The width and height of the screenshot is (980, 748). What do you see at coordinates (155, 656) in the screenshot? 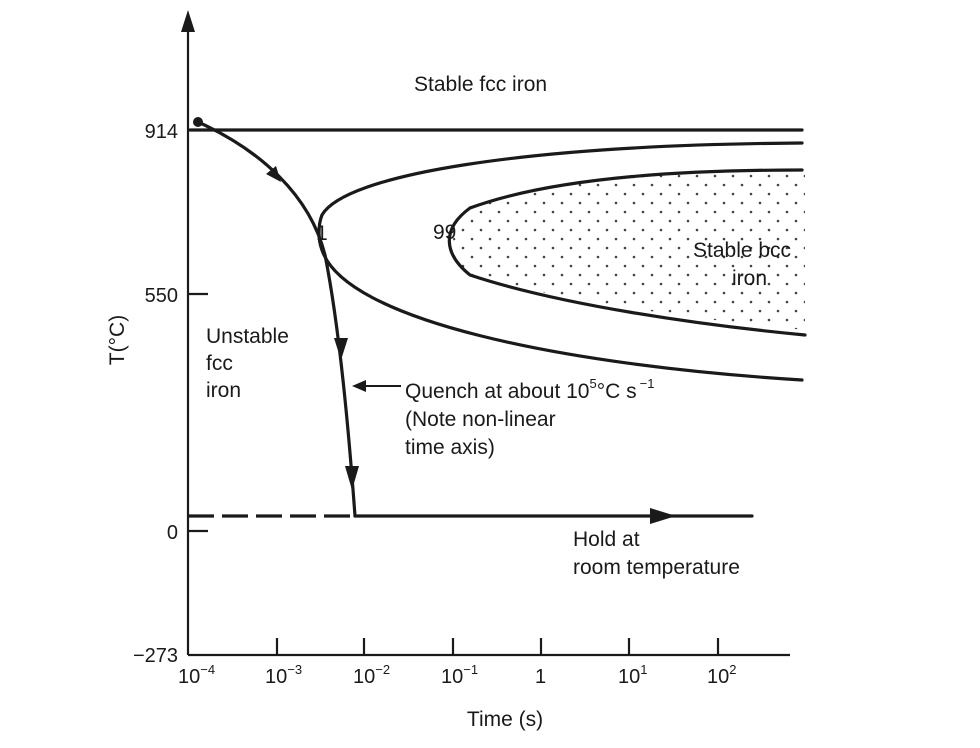
I see `y-tick-label-minus273: −273` at bounding box center [155, 656].